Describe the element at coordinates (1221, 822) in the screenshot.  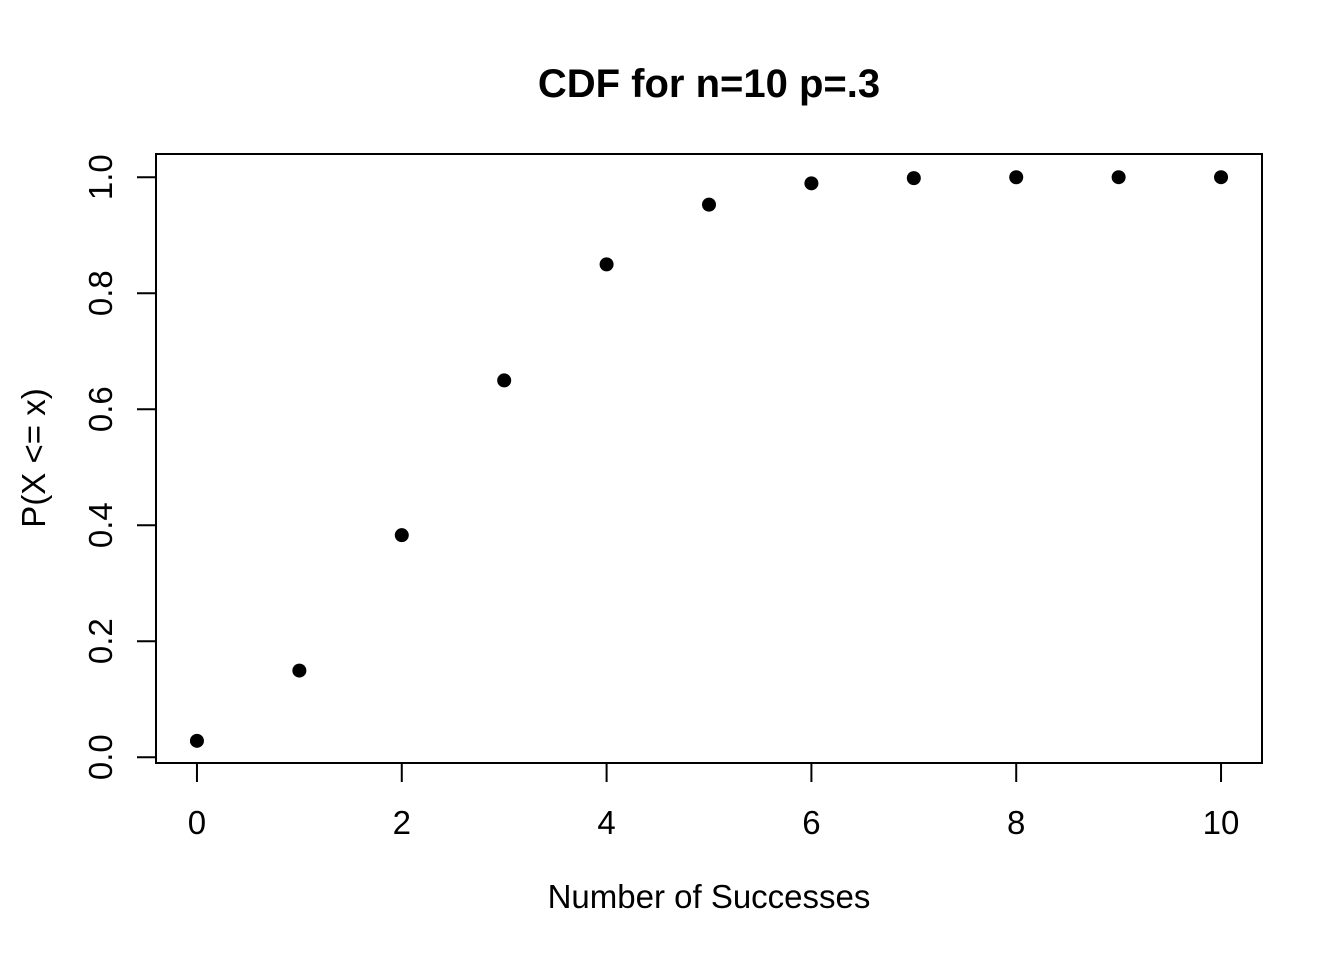
I see `x-tick-label: 10` at that location.